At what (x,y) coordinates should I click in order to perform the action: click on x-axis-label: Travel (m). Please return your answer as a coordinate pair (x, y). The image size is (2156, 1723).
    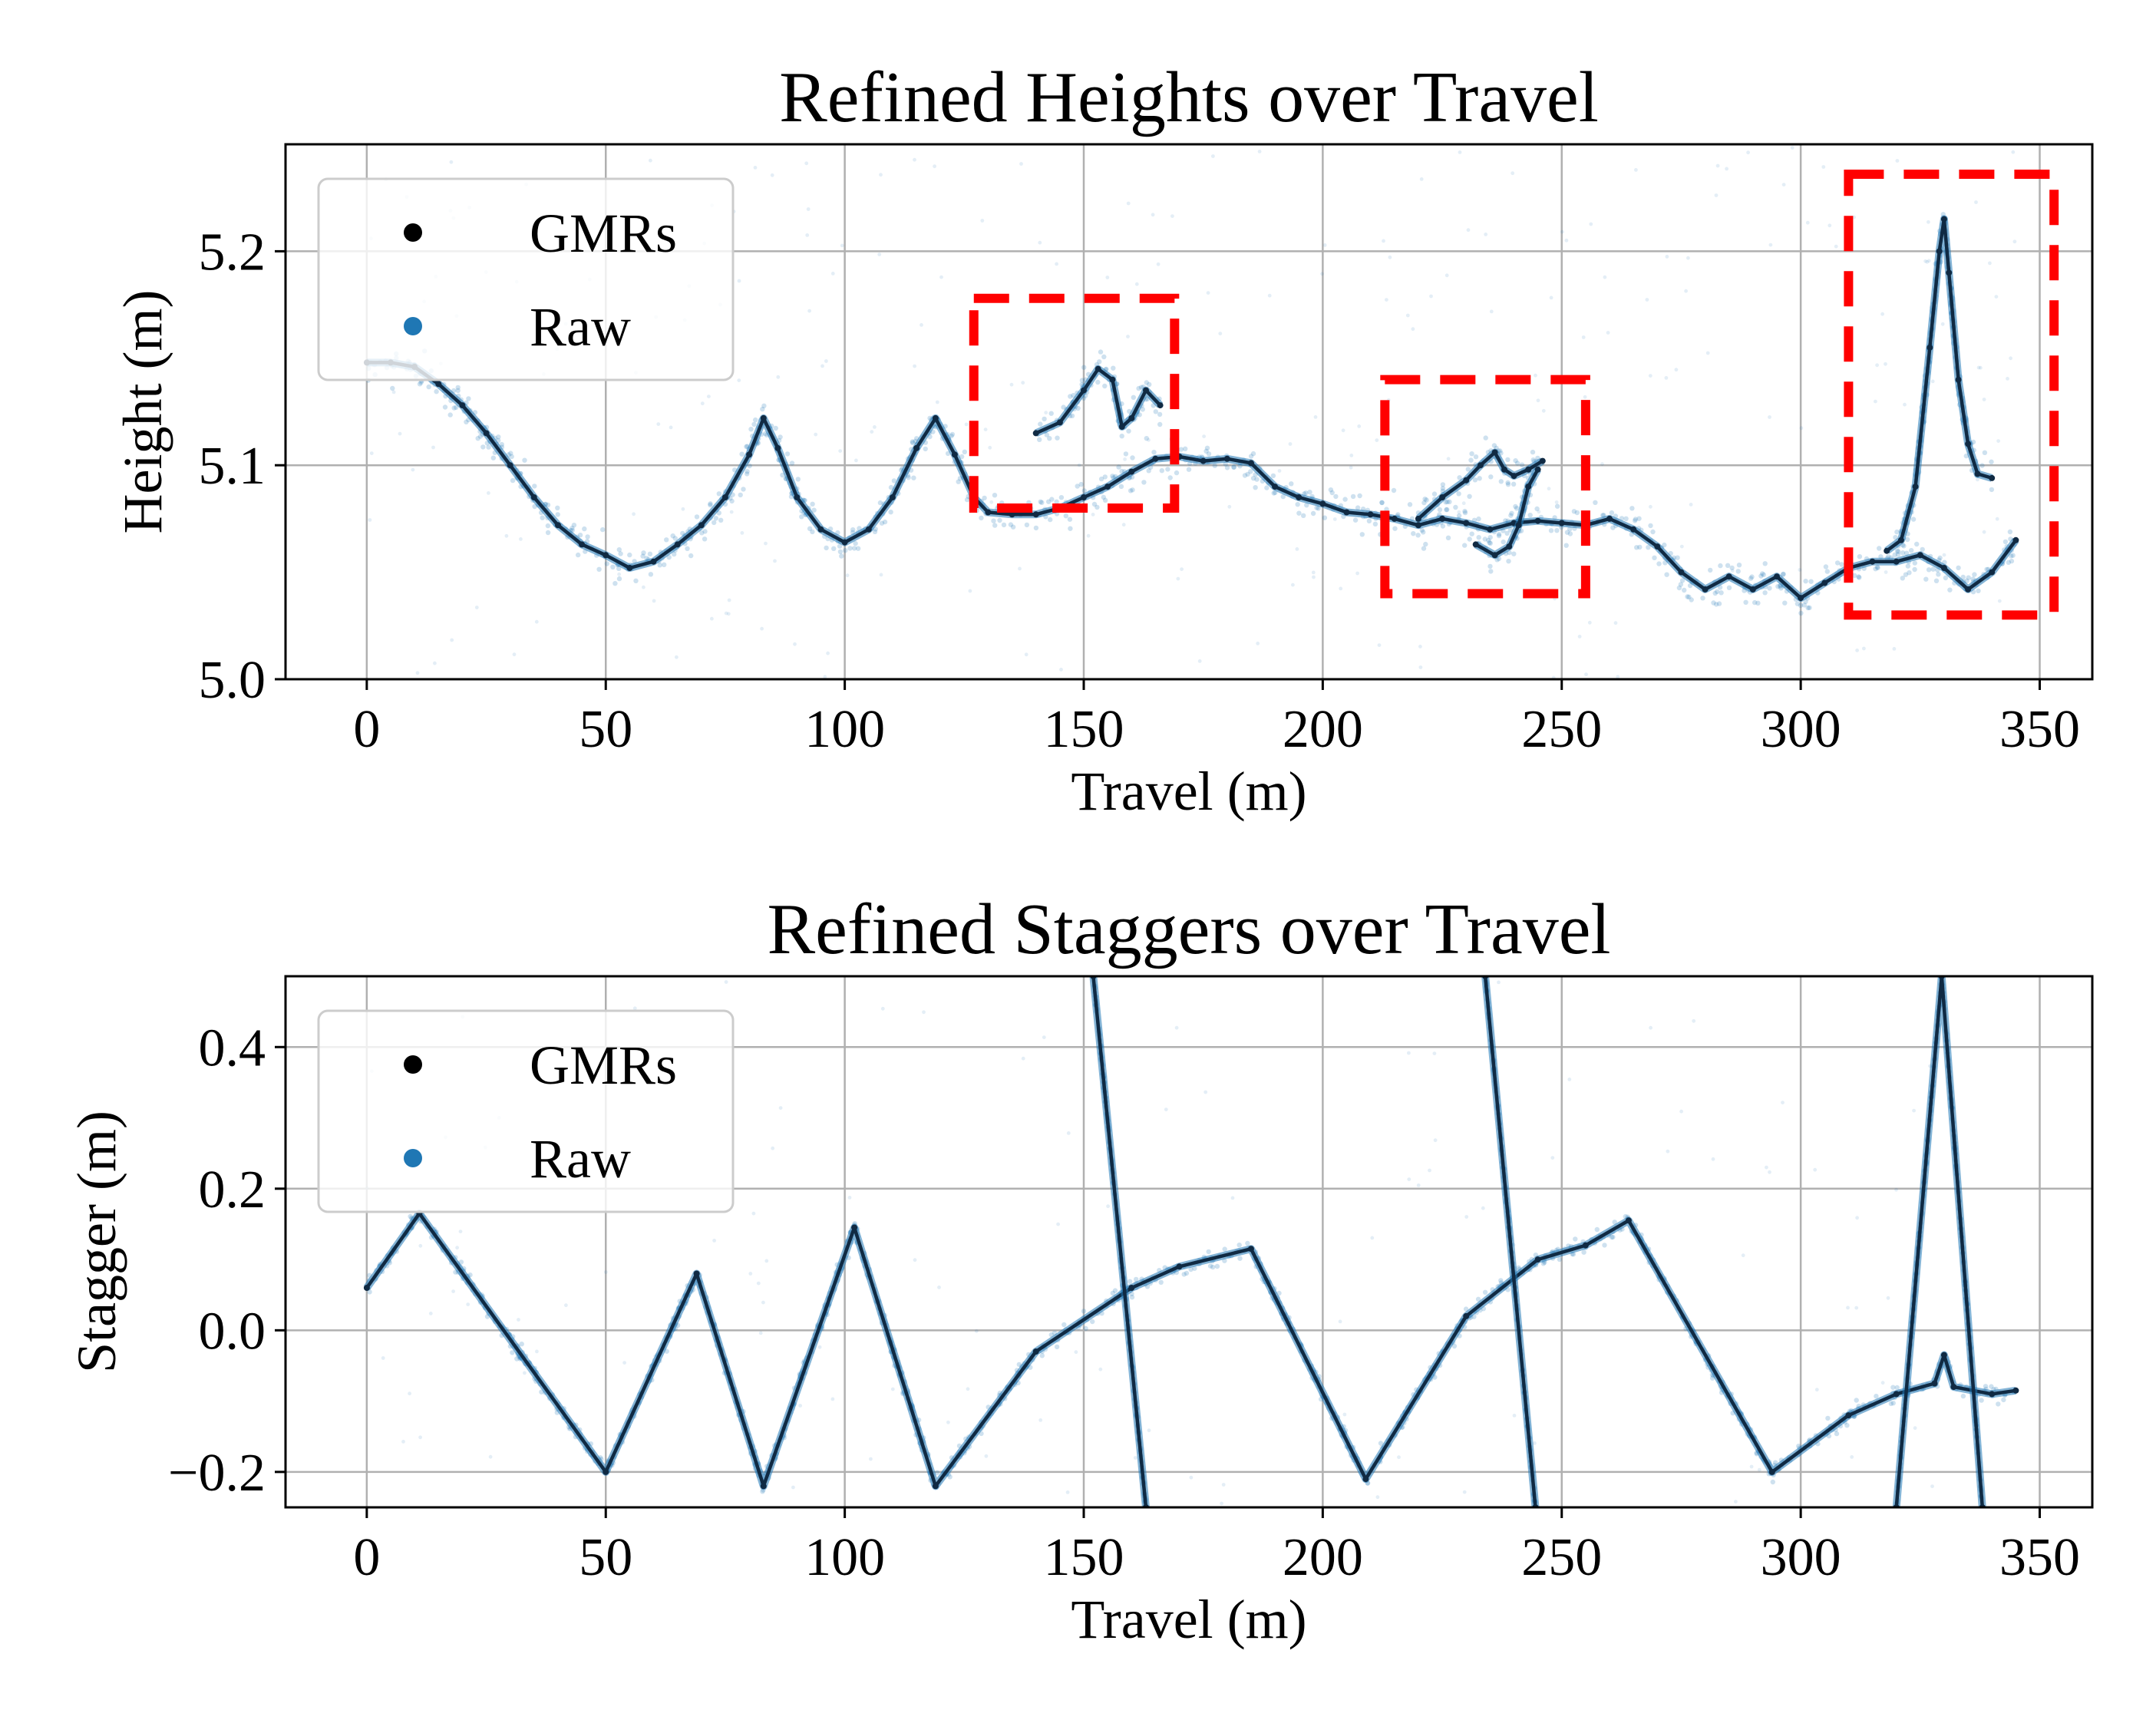
    Looking at the image, I should click on (1188, 791).